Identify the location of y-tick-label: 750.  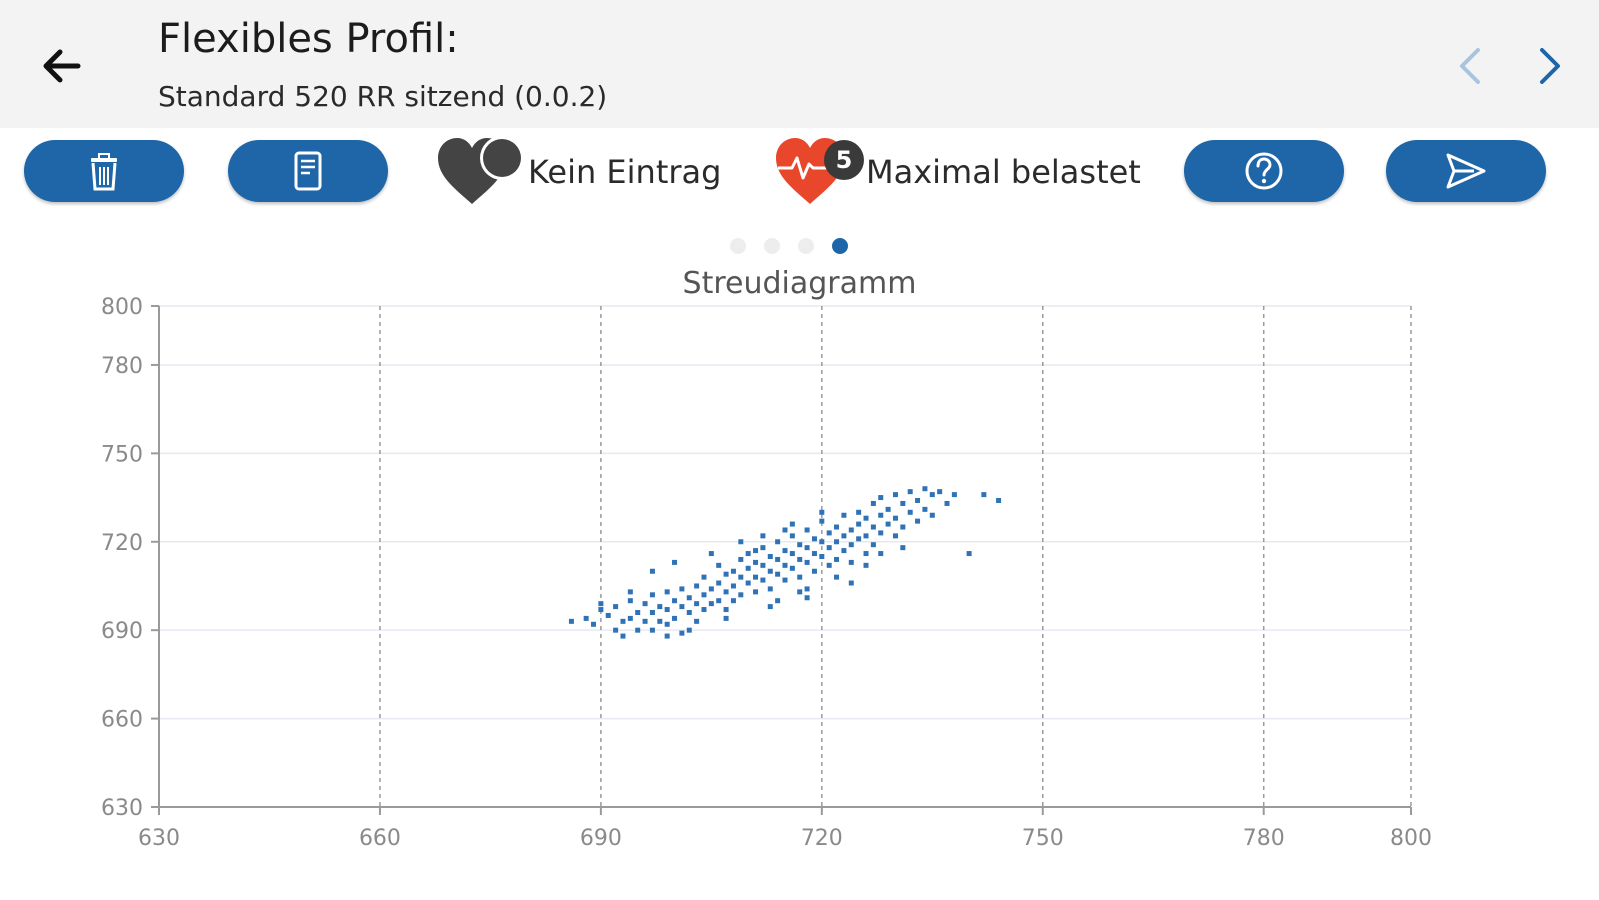
(122, 454).